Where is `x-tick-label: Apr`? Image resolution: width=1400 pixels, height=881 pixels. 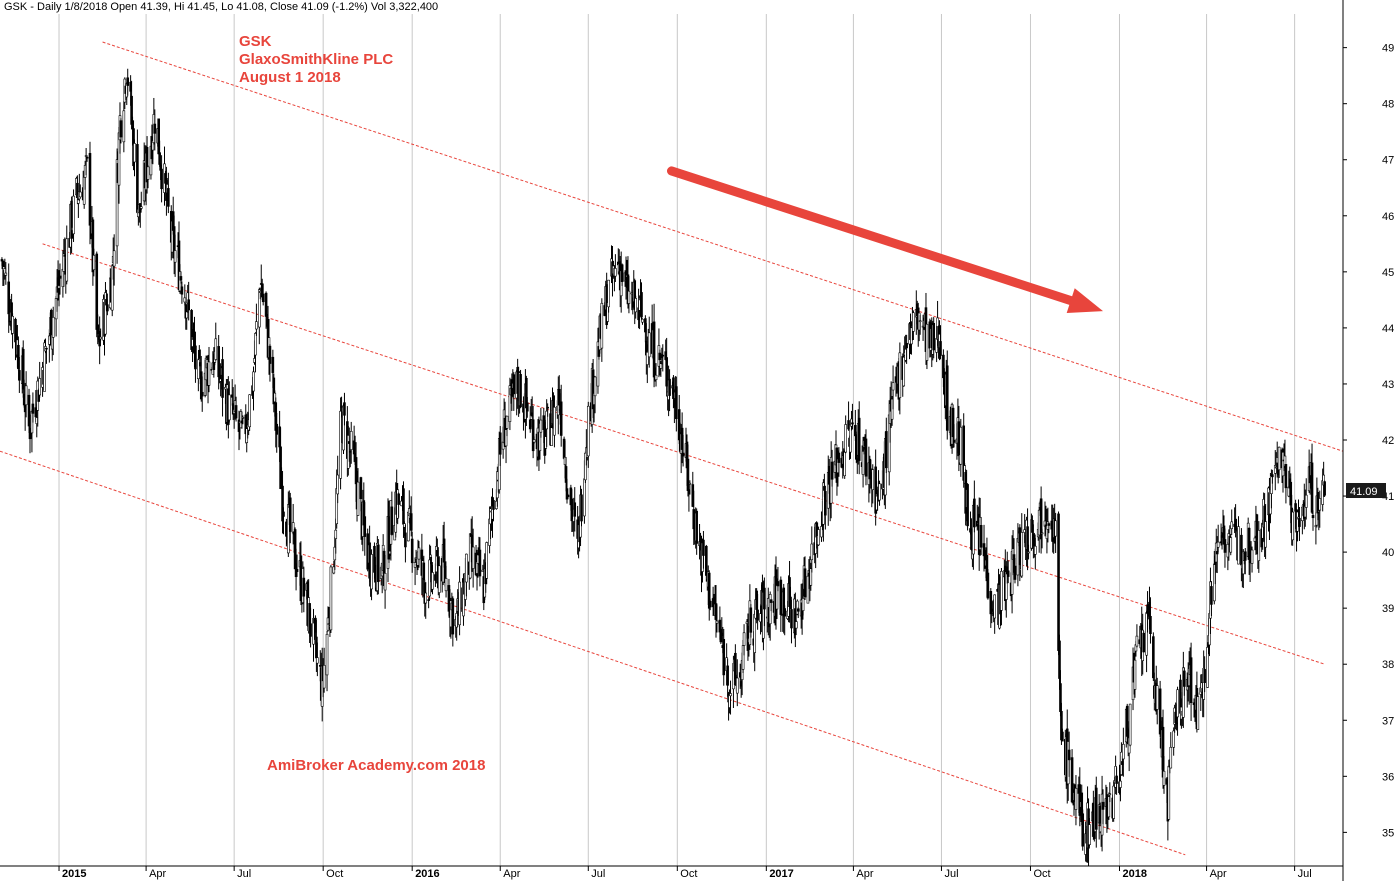
x-tick-label: Apr is located at coordinates (511, 874).